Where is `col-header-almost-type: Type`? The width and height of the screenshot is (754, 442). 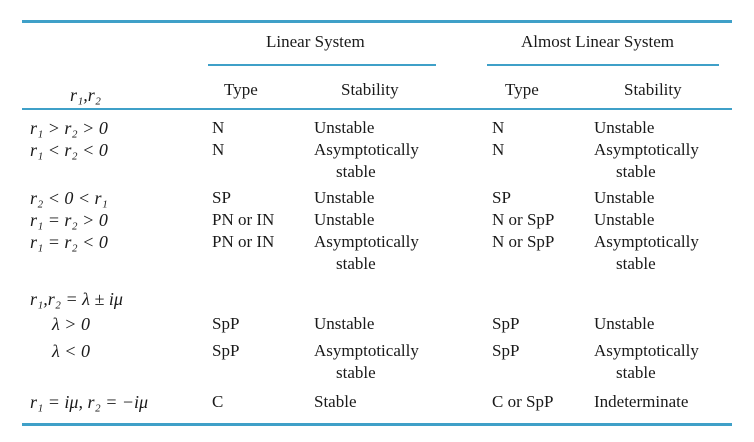
col-header-almost-type: Type is located at coordinates (522, 89).